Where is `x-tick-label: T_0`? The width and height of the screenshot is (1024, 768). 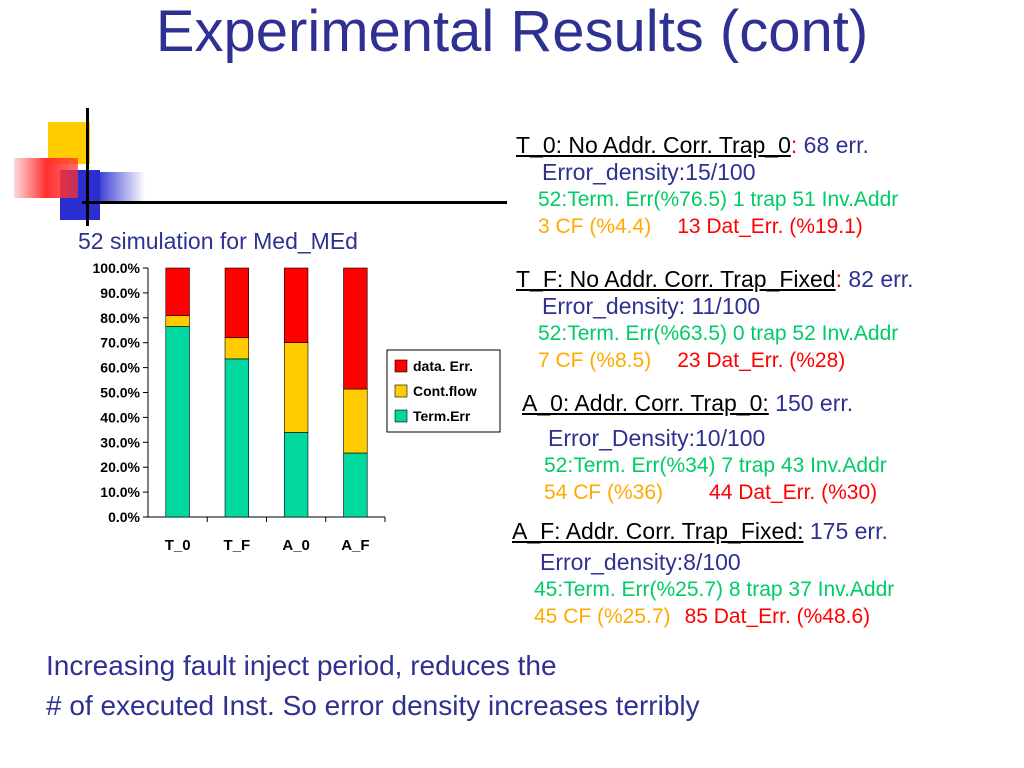 x-tick-label: T_0 is located at coordinates (178, 545).